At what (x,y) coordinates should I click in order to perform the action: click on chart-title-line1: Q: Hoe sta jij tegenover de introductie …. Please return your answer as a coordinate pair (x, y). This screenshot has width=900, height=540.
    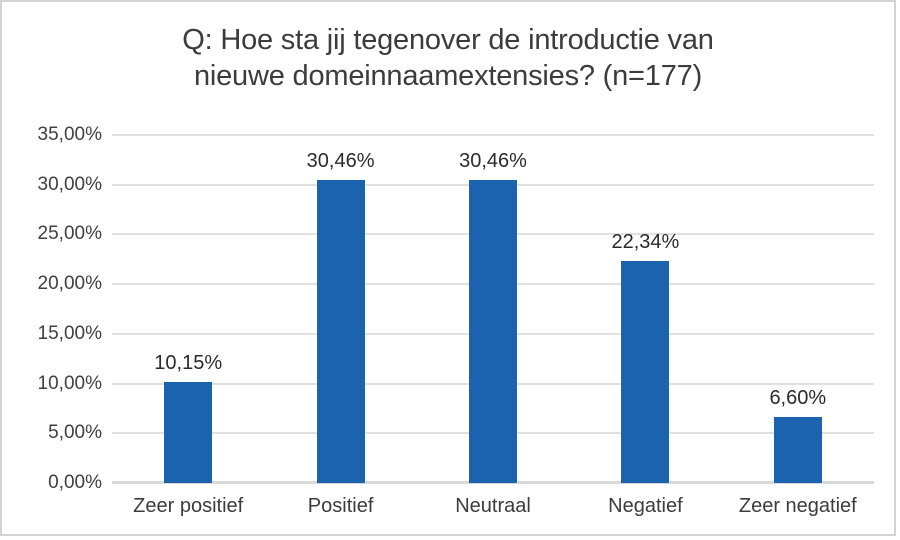
    Looking at the image, I should click on (448, 40).